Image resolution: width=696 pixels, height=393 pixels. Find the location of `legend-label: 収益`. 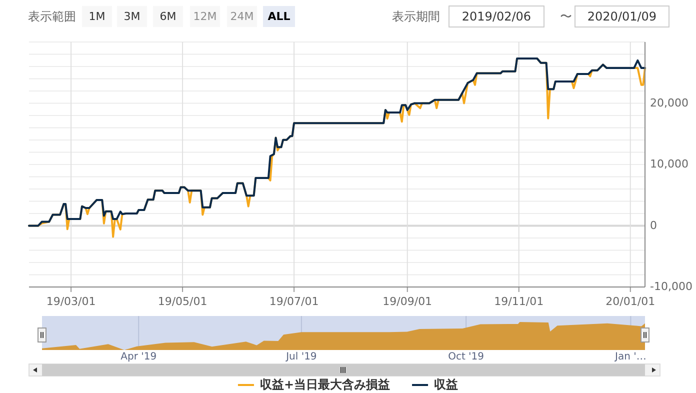

legend-label: 収益 is located at coordinates (446, 384).